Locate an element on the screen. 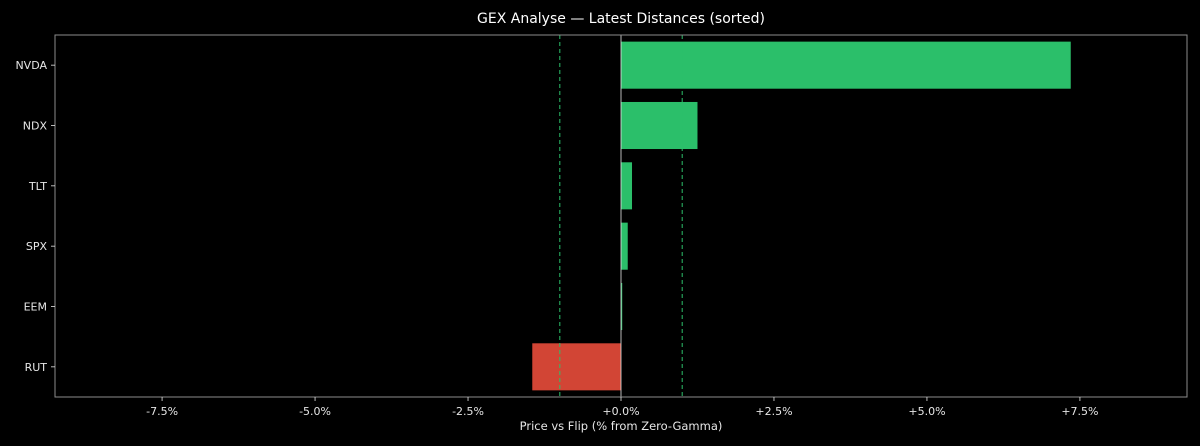  x-tick-label: -2.5% is located at coordinates (468, 411).